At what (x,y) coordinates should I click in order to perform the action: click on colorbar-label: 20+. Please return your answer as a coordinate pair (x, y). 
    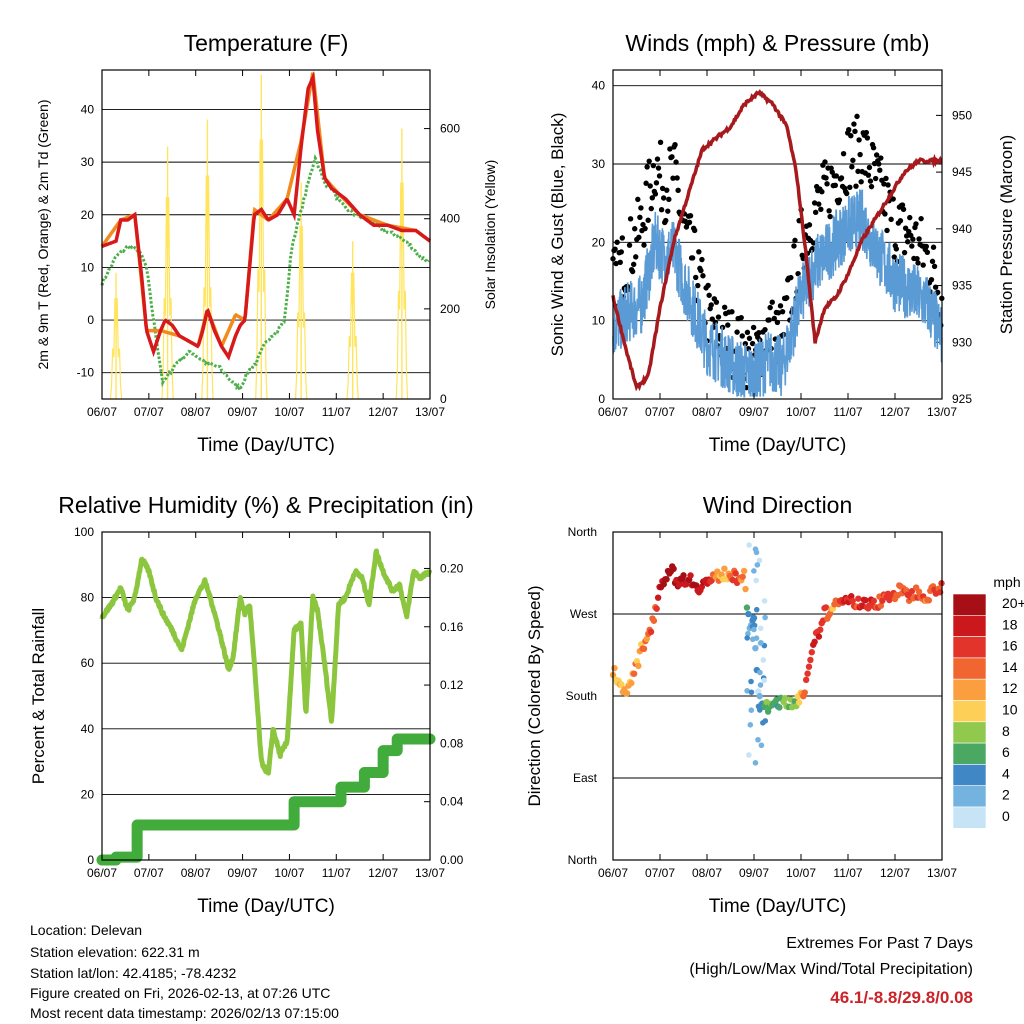
    Looking at the image, I should click on (1013, 603).